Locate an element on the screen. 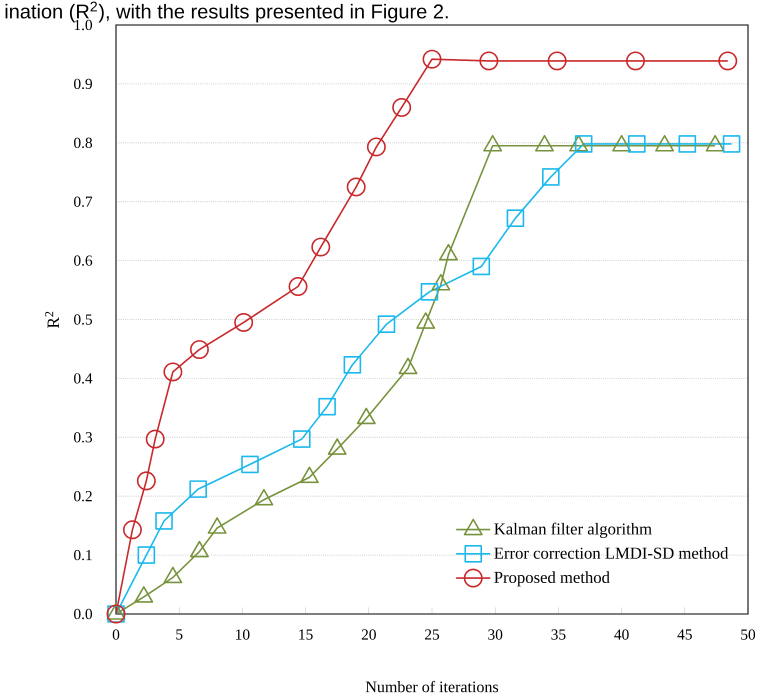 The image size is (761, 697). x-tick-label: 10 is located at coordinates (243, 634).